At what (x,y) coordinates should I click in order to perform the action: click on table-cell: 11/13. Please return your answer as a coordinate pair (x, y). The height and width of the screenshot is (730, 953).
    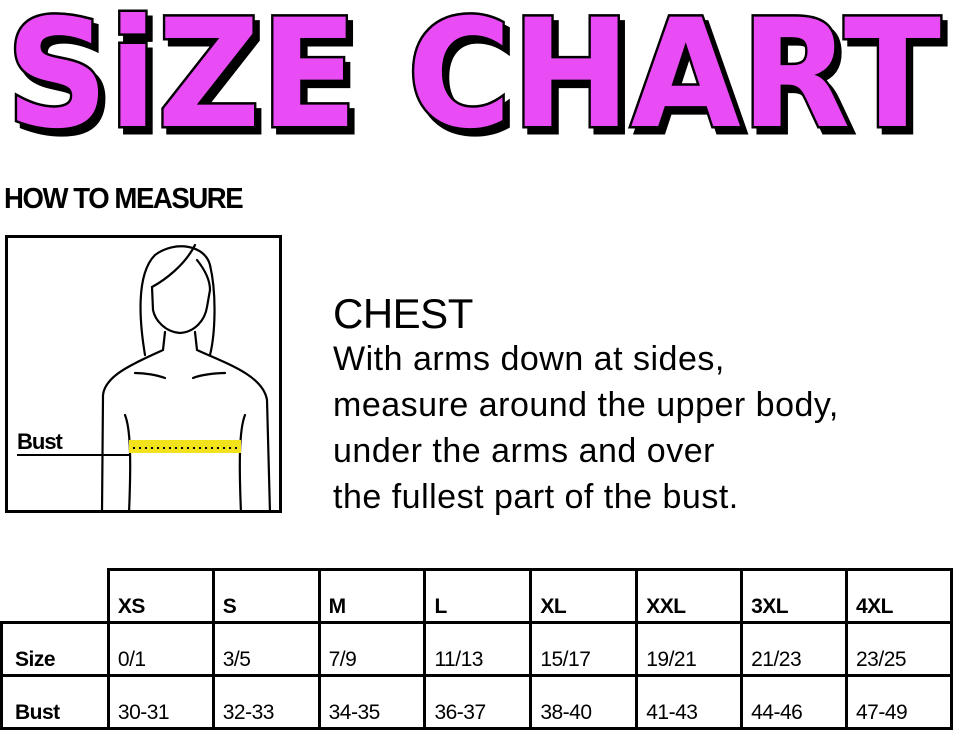
    Looking at the image, I should click on (478, 649).